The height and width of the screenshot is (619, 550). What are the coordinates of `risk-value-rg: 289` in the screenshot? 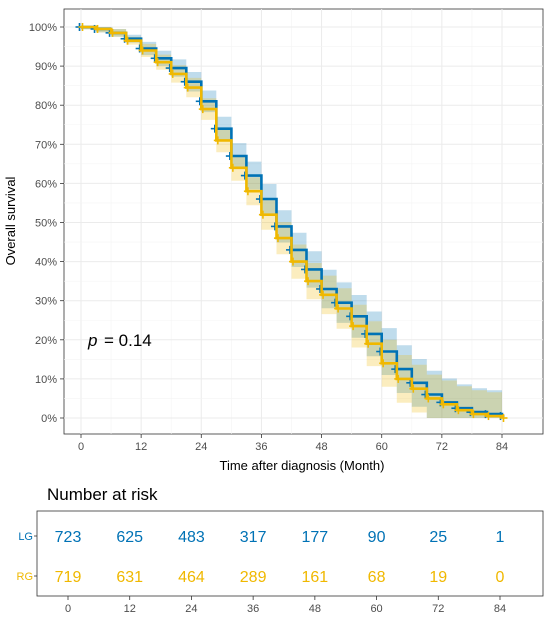 It's located at (253, 577).